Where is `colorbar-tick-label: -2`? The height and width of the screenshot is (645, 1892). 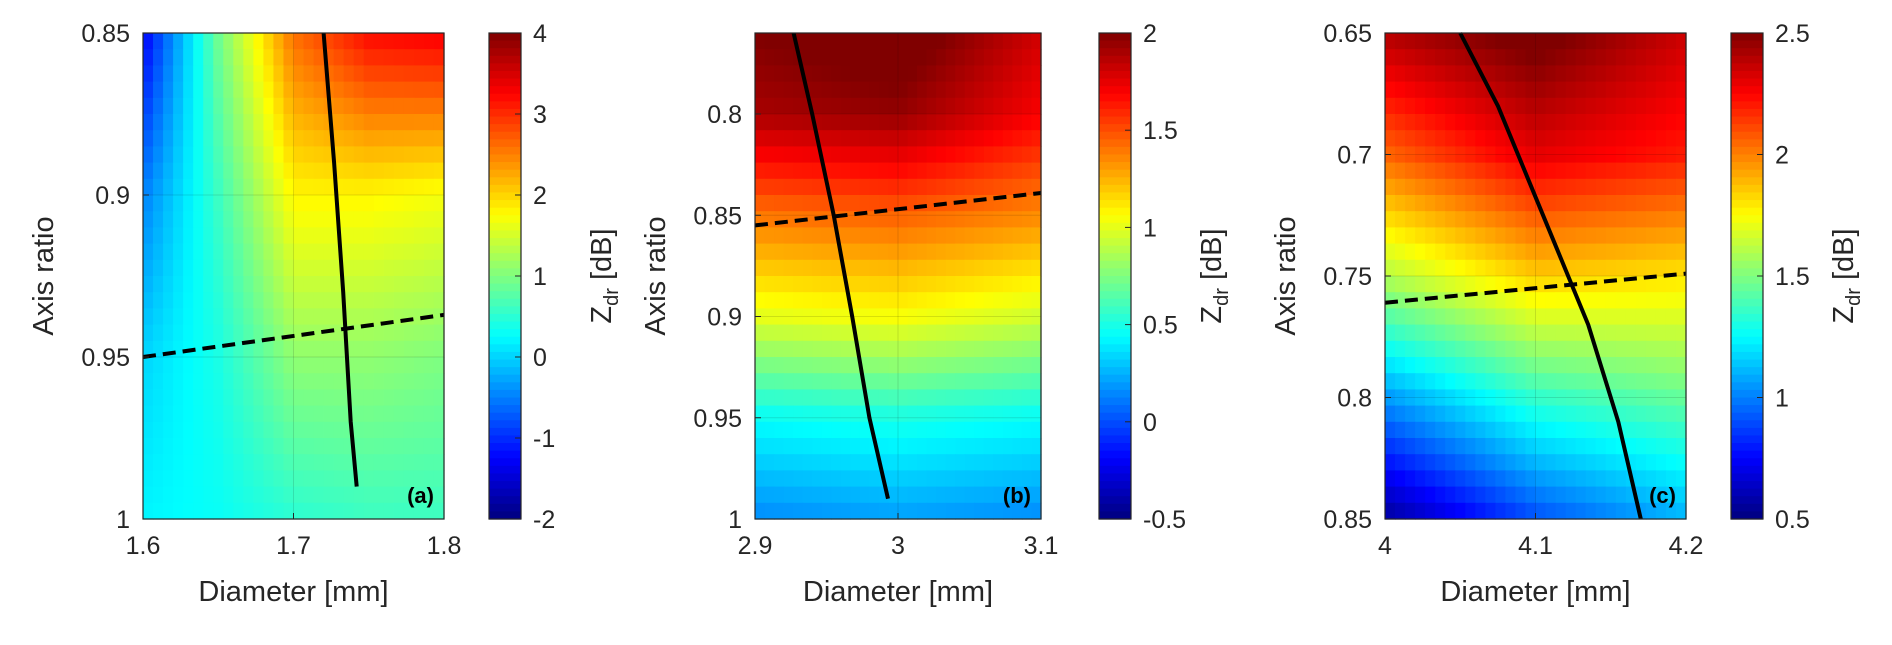 colorbar-tick-label: -2 is located at coordinates (544, 520).